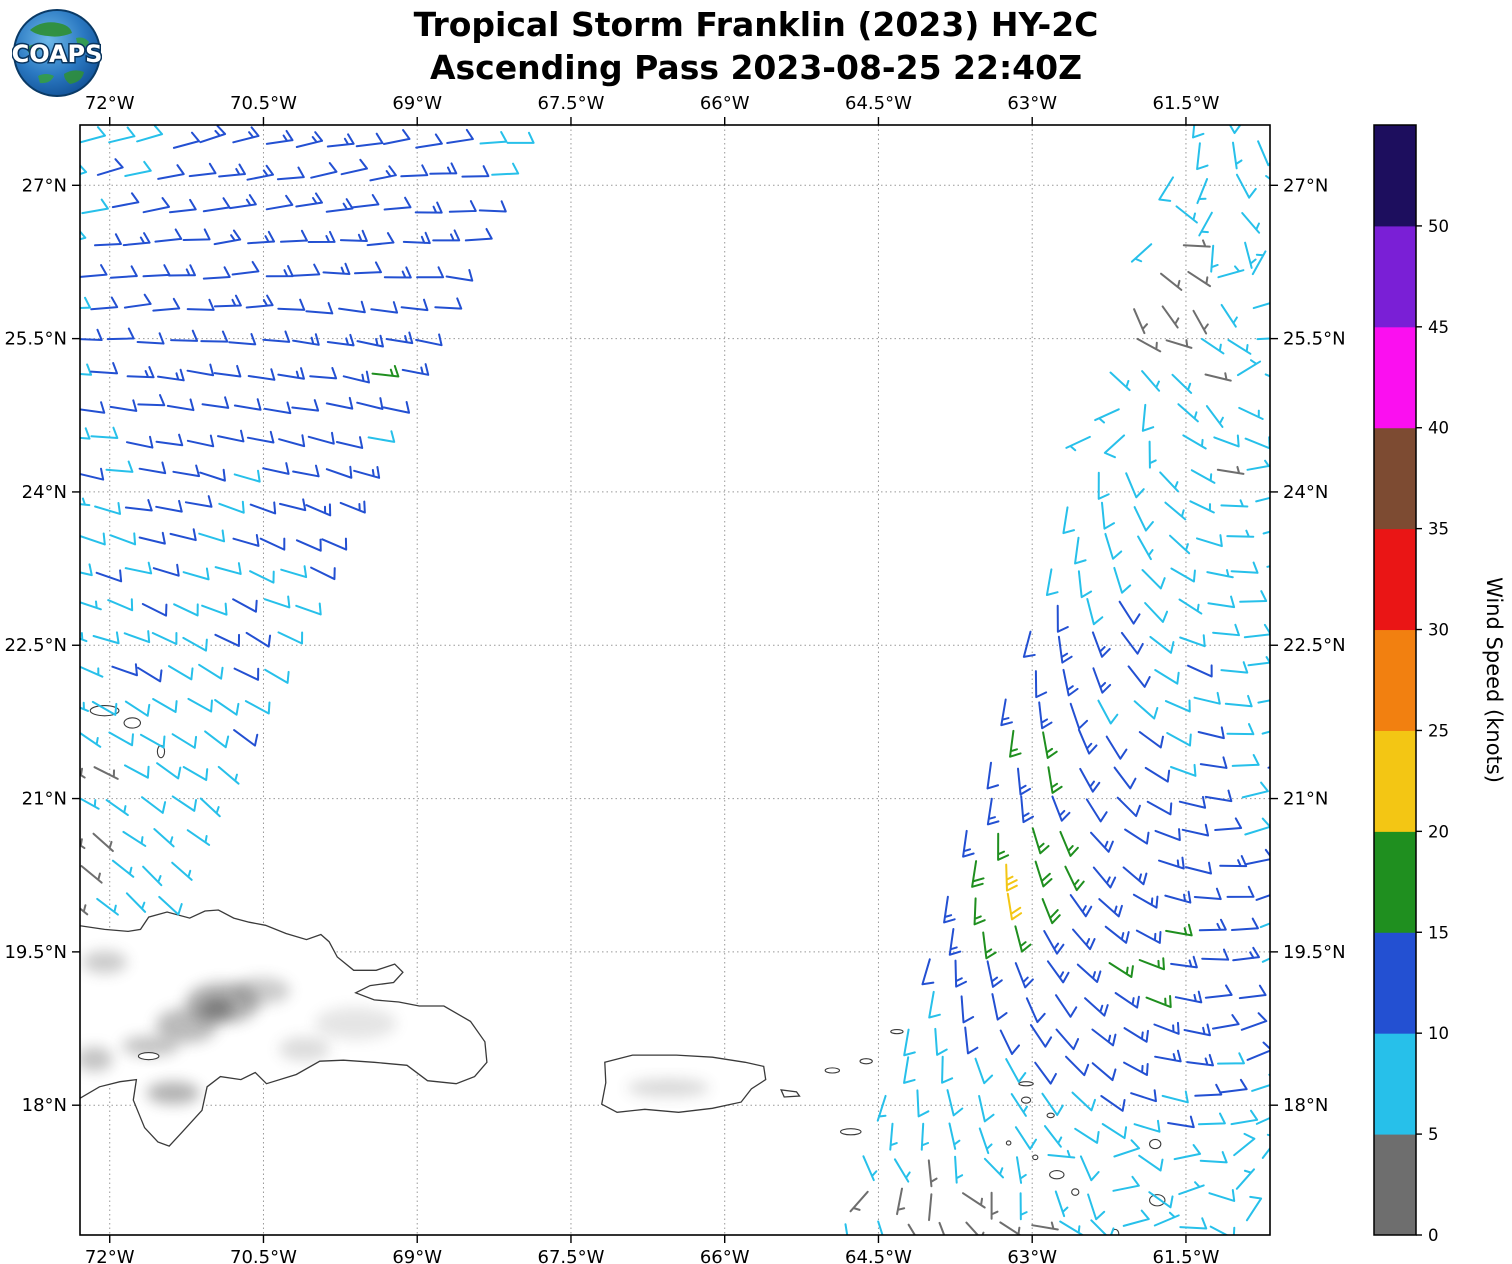 This screenshot has height=1264, width=1512. Describe the element at coordinates (725, 103) in the screenshot. I see `lon-tick-label-top: 66°W` at that location.